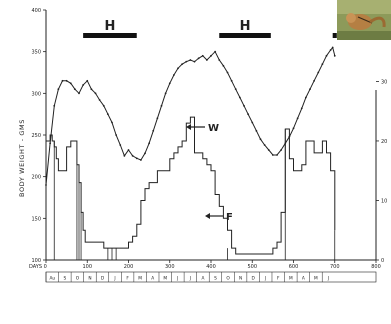 This screenshot has height=324, width=391. Describe the element at coordinates (22, 158) in the screenshot. I see `y-axis-title: BODY WEIGHT - GMS` at that location.